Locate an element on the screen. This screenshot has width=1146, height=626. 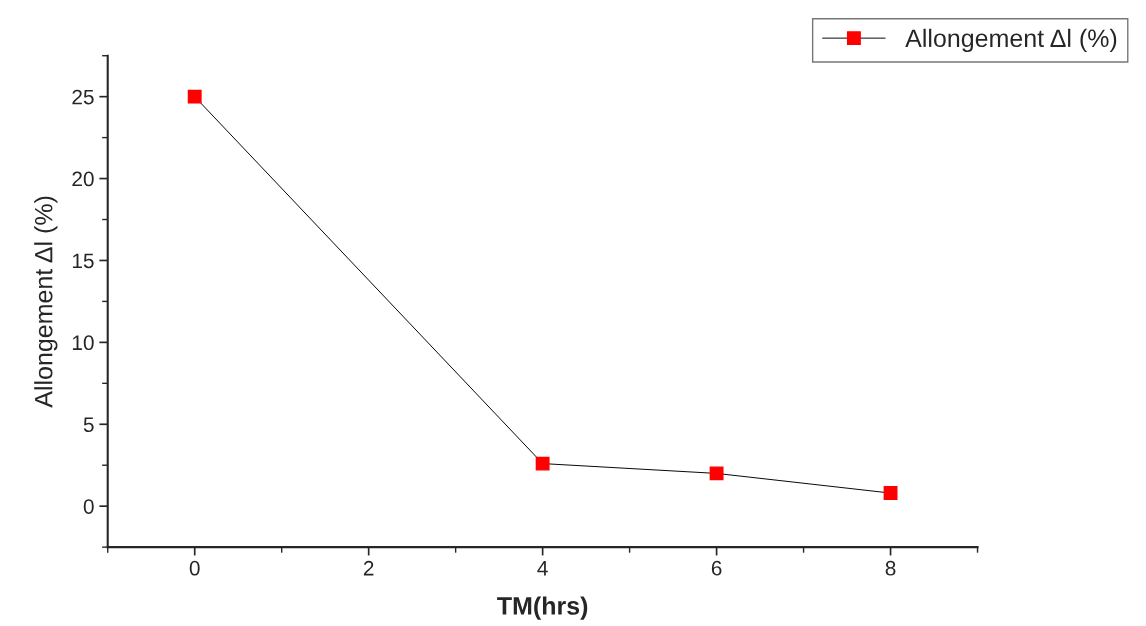
y-axis-title: Allongement Δl (%) is located at coordinates (46, 302).